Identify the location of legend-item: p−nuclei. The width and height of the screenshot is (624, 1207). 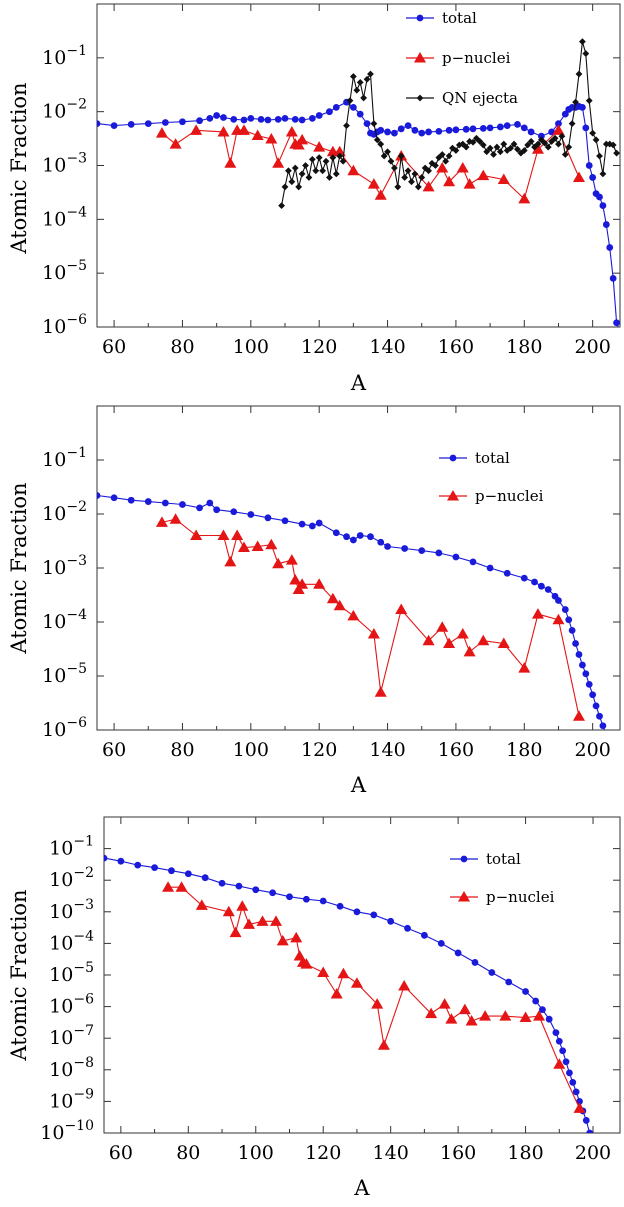
(458, 58).